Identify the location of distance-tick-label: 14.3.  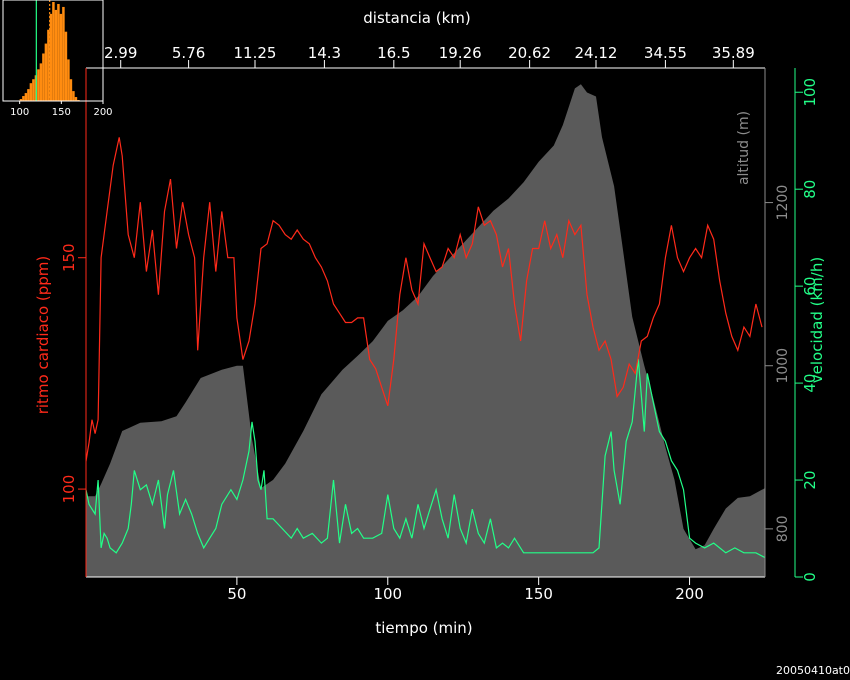
(324, 53).